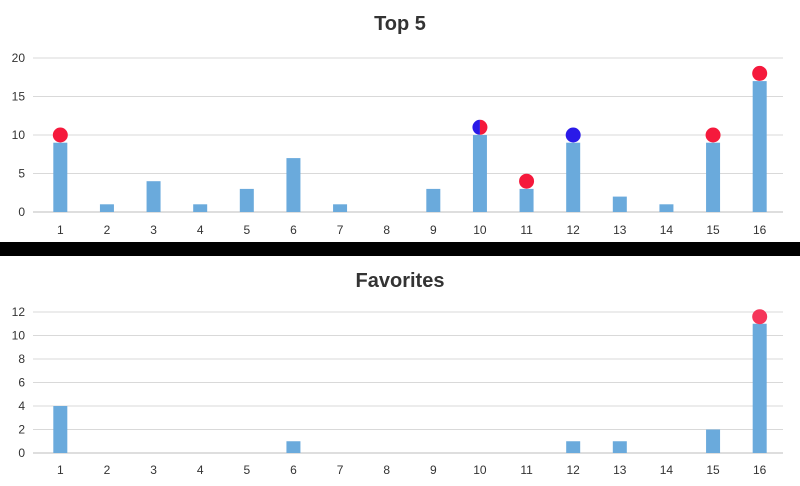  I want to click on favorites-x-tick-label: 1, so click(60, 470).